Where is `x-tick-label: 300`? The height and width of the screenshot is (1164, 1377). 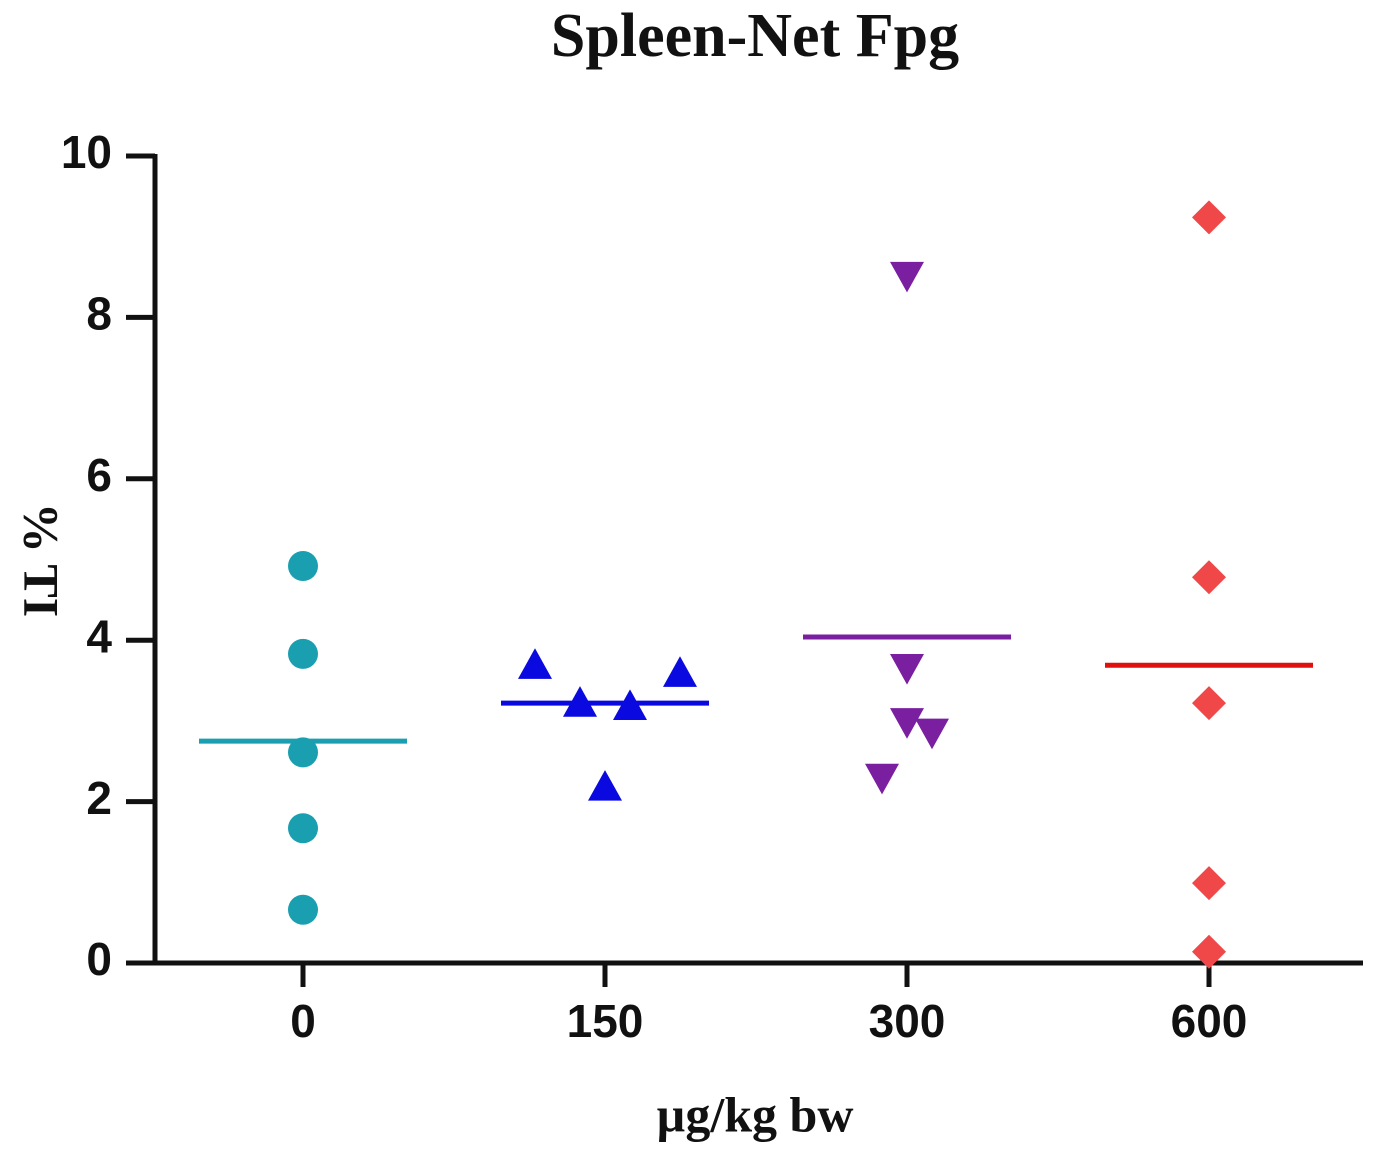 x-tick-label: 300 is located at coordinates (907, 1021).